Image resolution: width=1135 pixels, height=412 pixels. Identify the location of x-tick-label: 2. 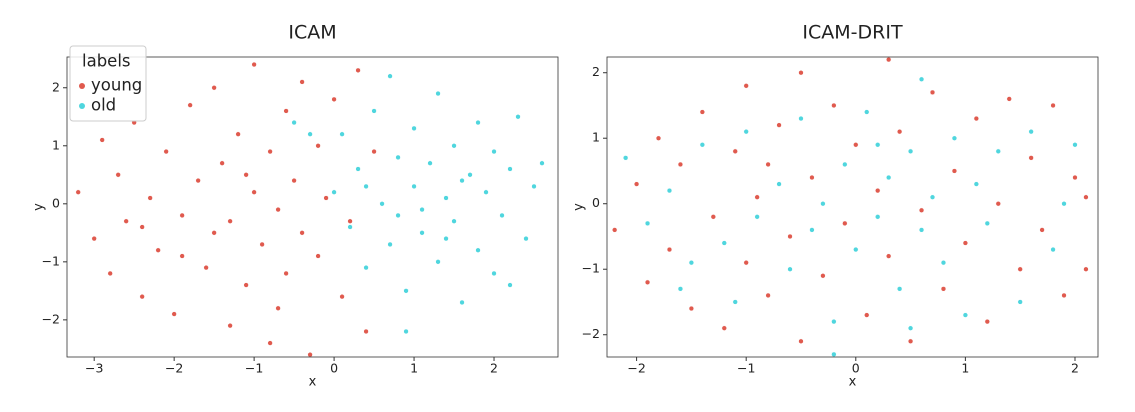
(494, 368).